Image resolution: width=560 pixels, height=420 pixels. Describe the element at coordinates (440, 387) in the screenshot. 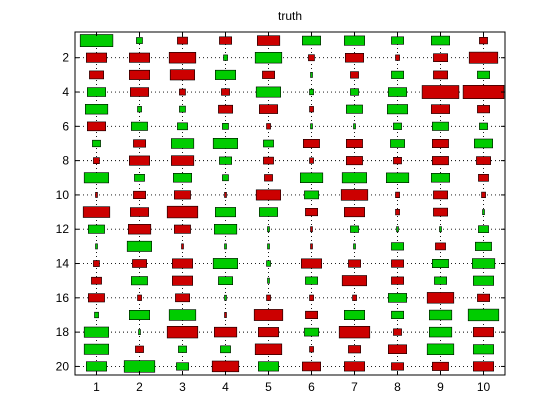

I see `x-tick-label: 9` at that location.